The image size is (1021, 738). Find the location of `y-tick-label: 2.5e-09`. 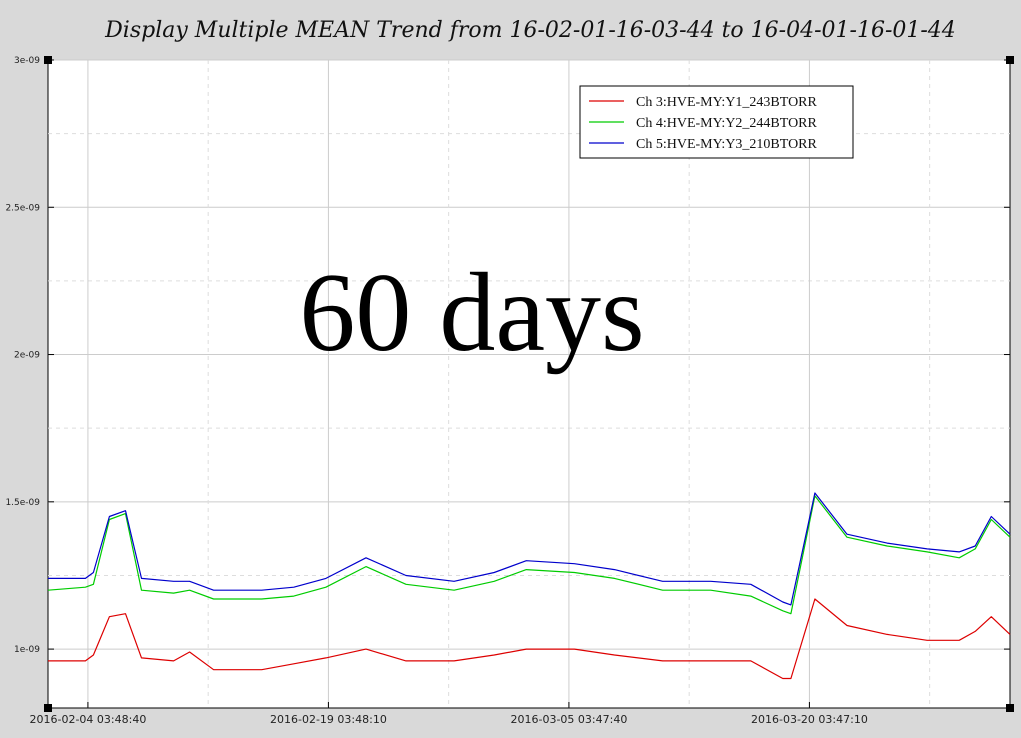

y-tick-label: 2.5e-09 is located at coordinates (22, 208).